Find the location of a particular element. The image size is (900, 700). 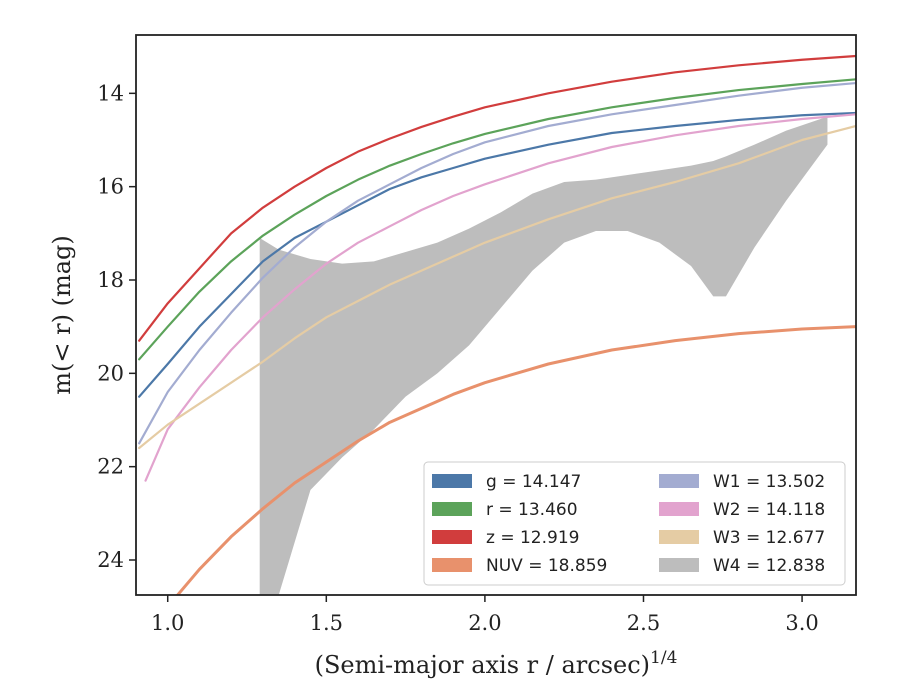

x-tick-label: 1.5 is located at coordinates (326, 623).